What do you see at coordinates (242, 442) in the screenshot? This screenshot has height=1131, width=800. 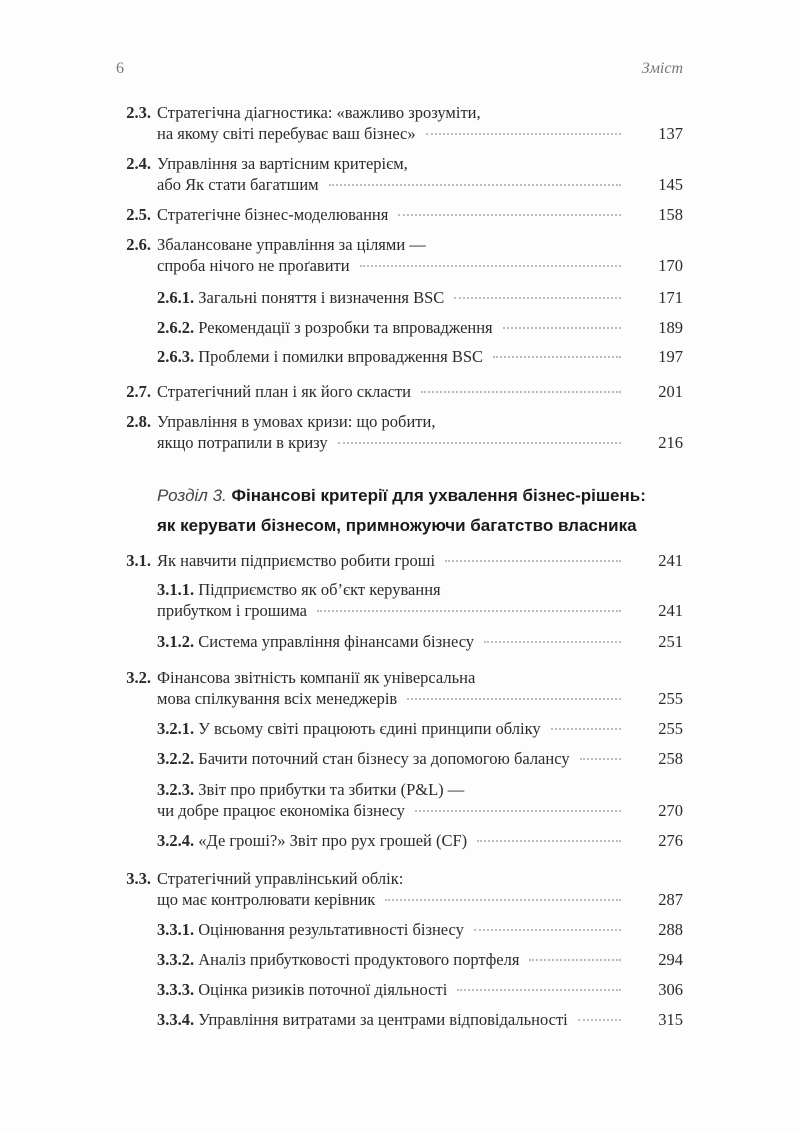 I see `entry-title-line: якщо потрапили в кризу` at bounding box center [242, 442].